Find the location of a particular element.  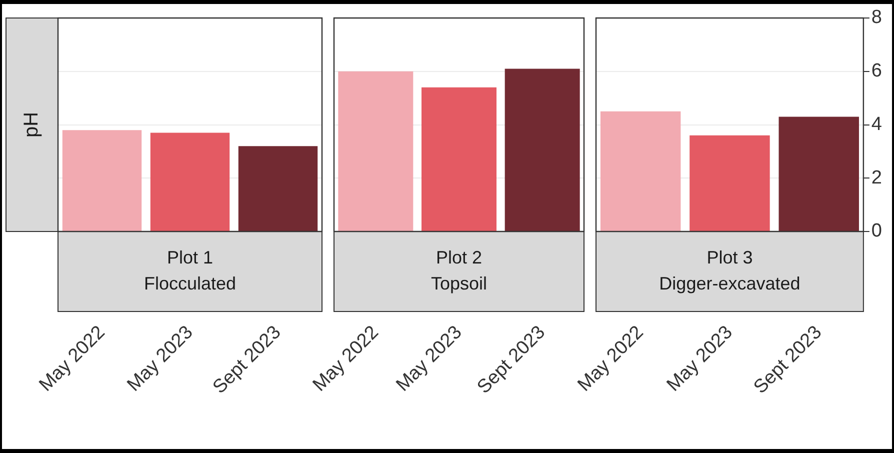

y-tick-label: 0 is located at coordinates (876, 231).